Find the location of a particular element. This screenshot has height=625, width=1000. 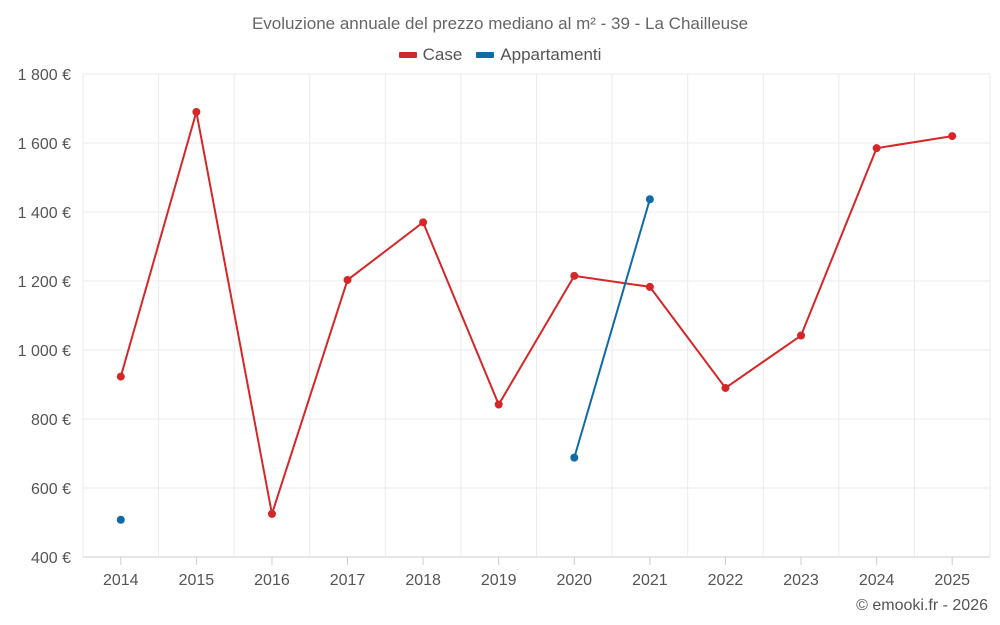

x-tick-label: 2019 is located at coordinates (499, 580).